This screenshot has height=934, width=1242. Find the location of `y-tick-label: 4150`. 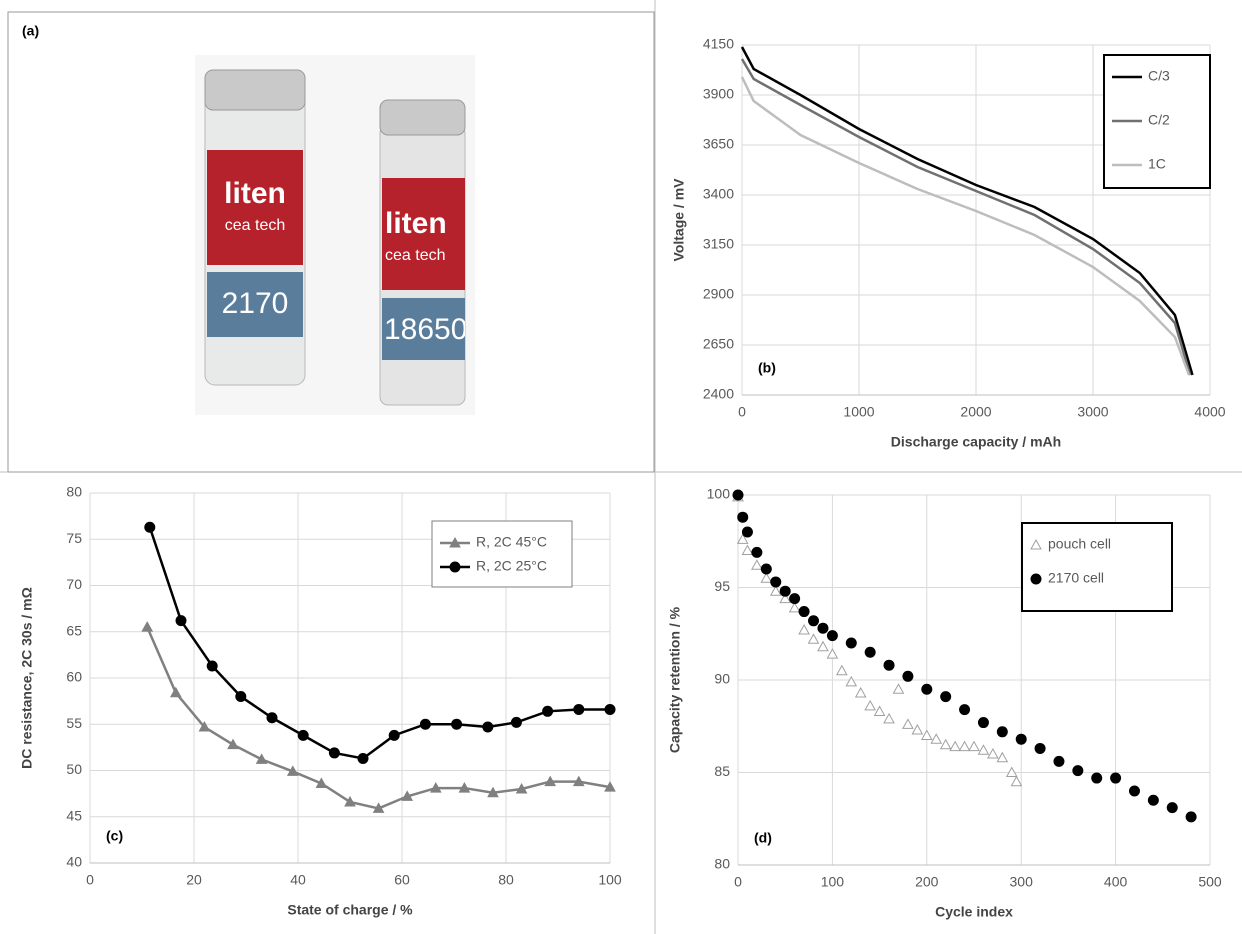

y-tick-label: 4150 is located at coordinates (718, 44).